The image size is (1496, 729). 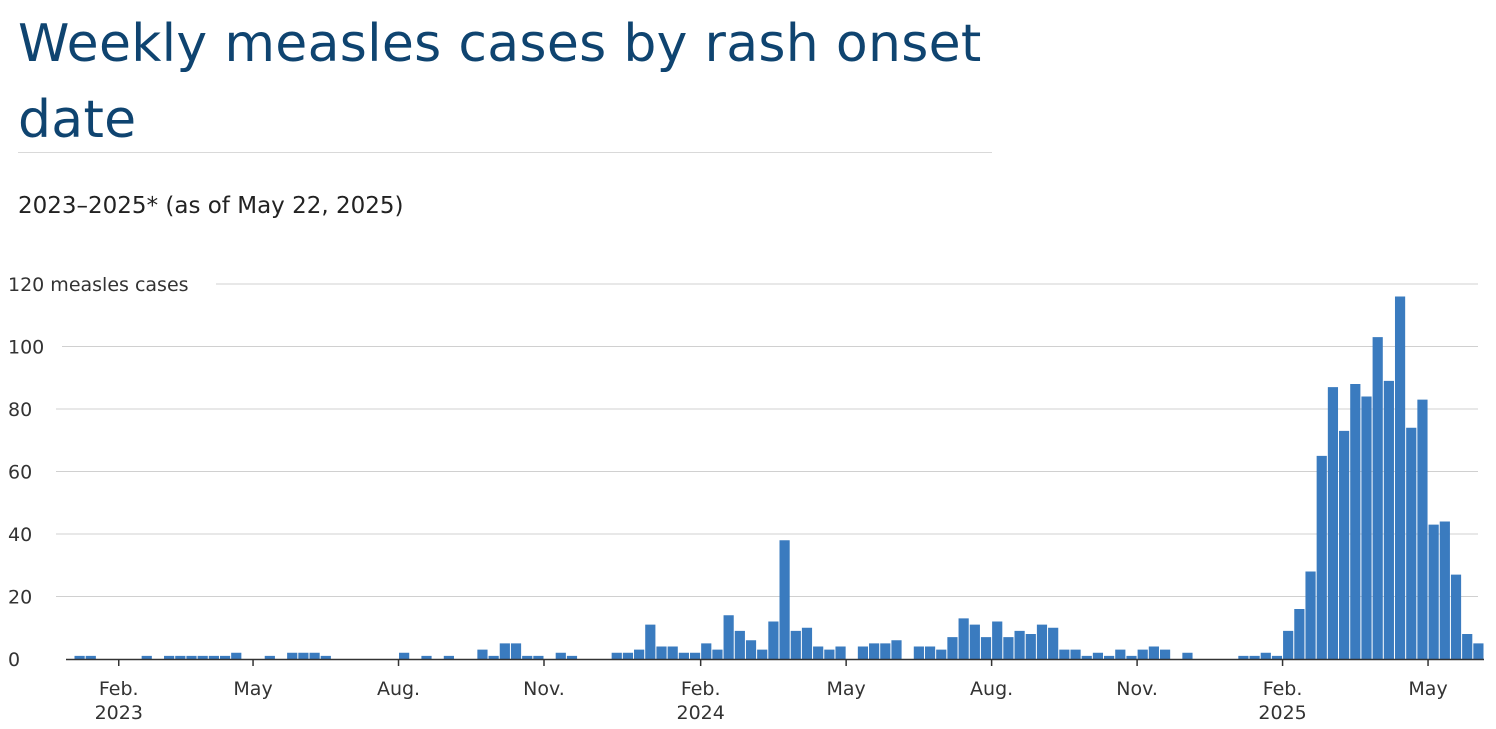 What do you see at coordinates (1137, 689) in the screenshot?
I see `x-tick-label-7: Nov.` at bounding box center [1137, 689].